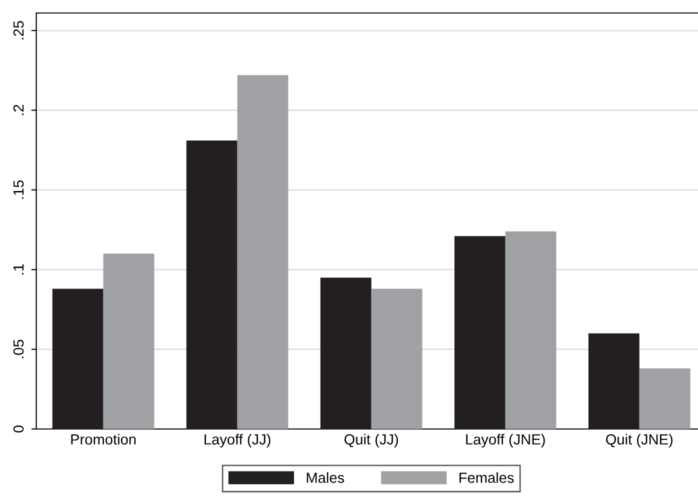 This screenshot has height=500, width=698. What do you see at coordinates (103, 439) in the screenshot?
I see `x-tick-label: Promotion` at bounding box center [103, 439].